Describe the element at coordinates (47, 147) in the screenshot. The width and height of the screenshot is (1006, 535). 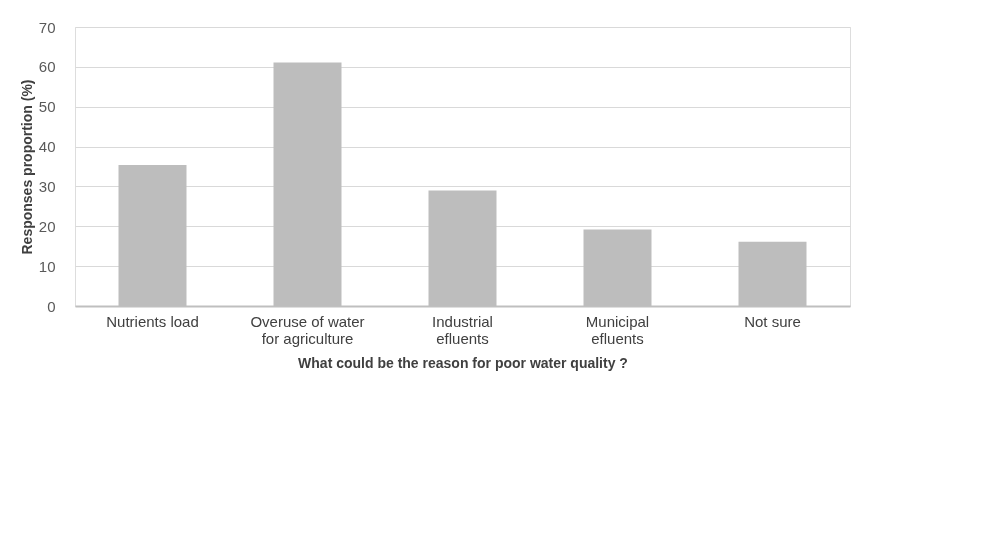
I see `y-tick-label: 40` at that location.